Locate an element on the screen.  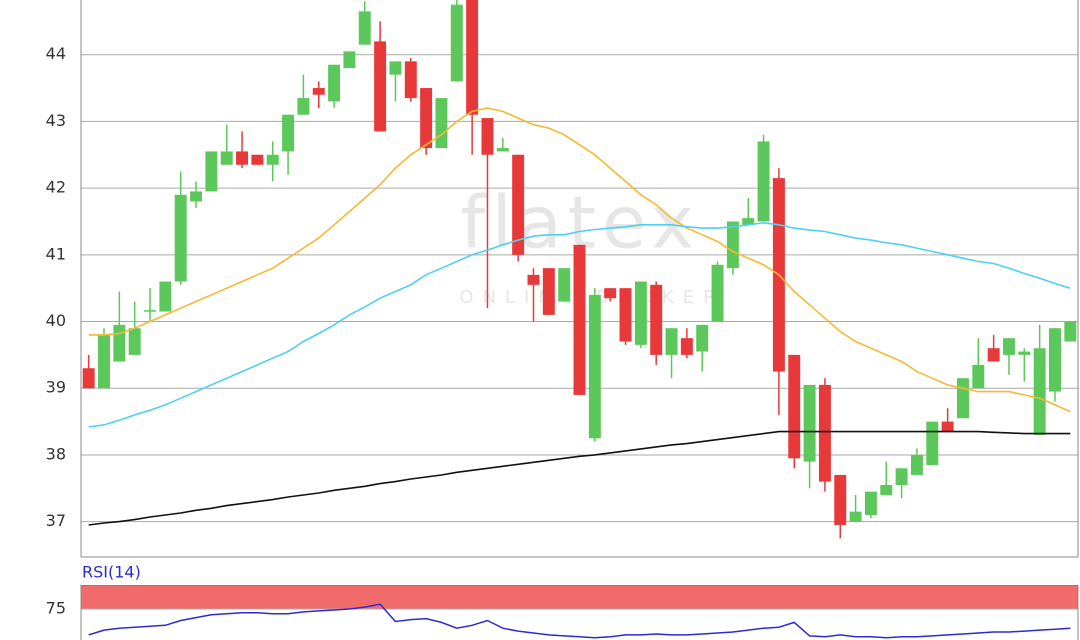
y-tick-label: 39 is located at coordinates (56, 387).